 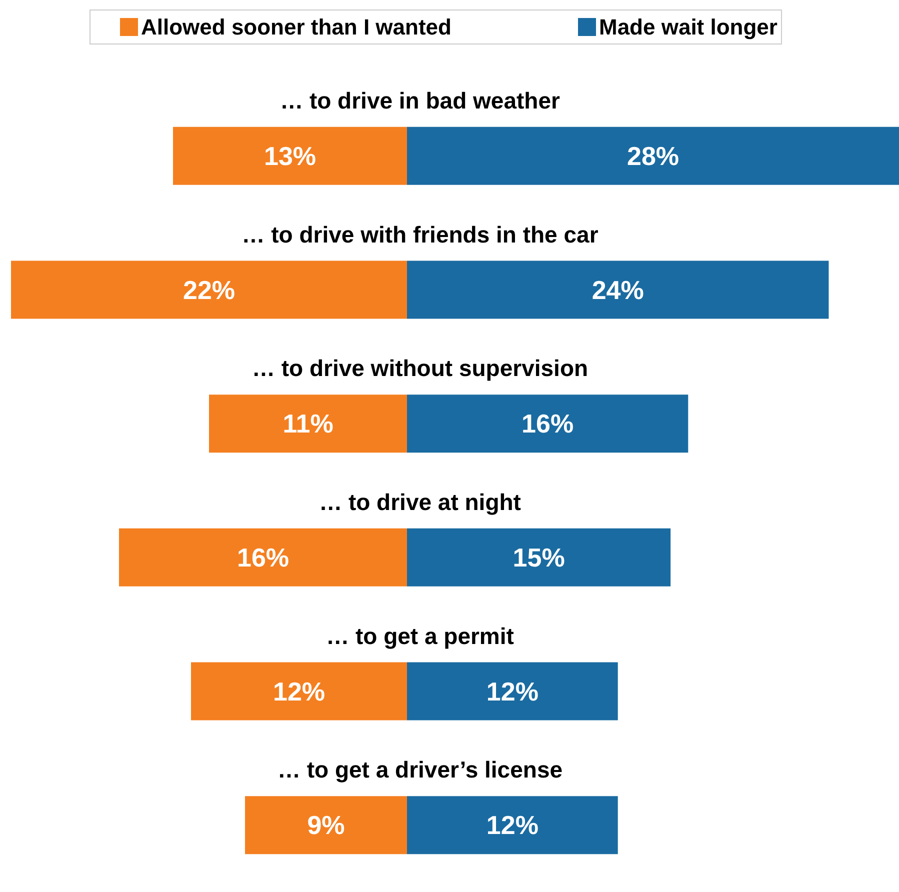 I want to click on category-label: … to drive with friends in the car, so click(x=420, y=234).